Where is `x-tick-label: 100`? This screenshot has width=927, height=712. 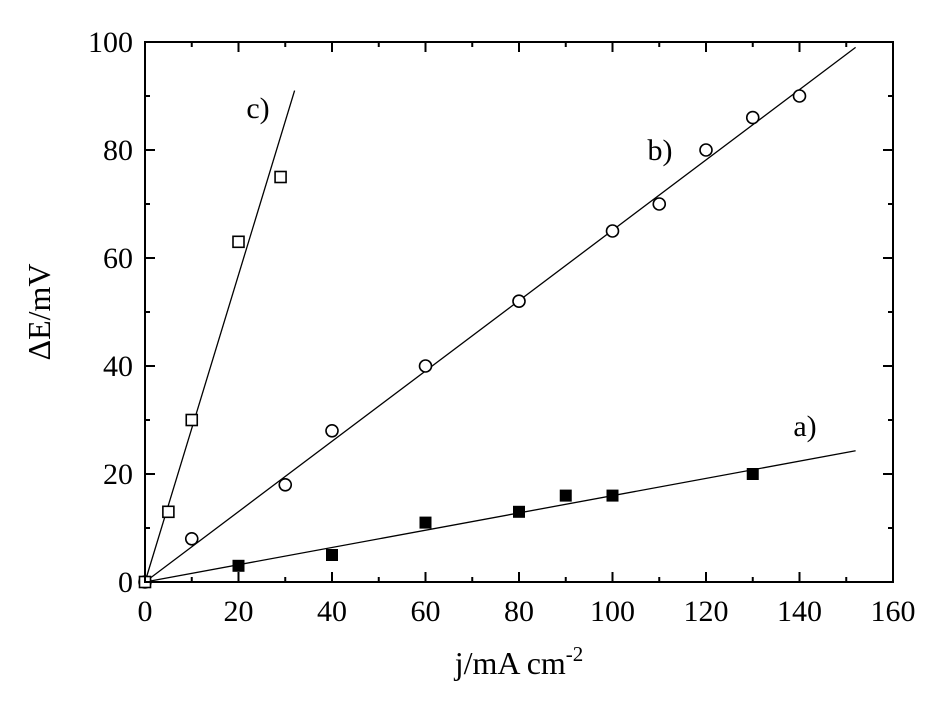
x-tick-label: 100 is located at coordinates (612, 611).